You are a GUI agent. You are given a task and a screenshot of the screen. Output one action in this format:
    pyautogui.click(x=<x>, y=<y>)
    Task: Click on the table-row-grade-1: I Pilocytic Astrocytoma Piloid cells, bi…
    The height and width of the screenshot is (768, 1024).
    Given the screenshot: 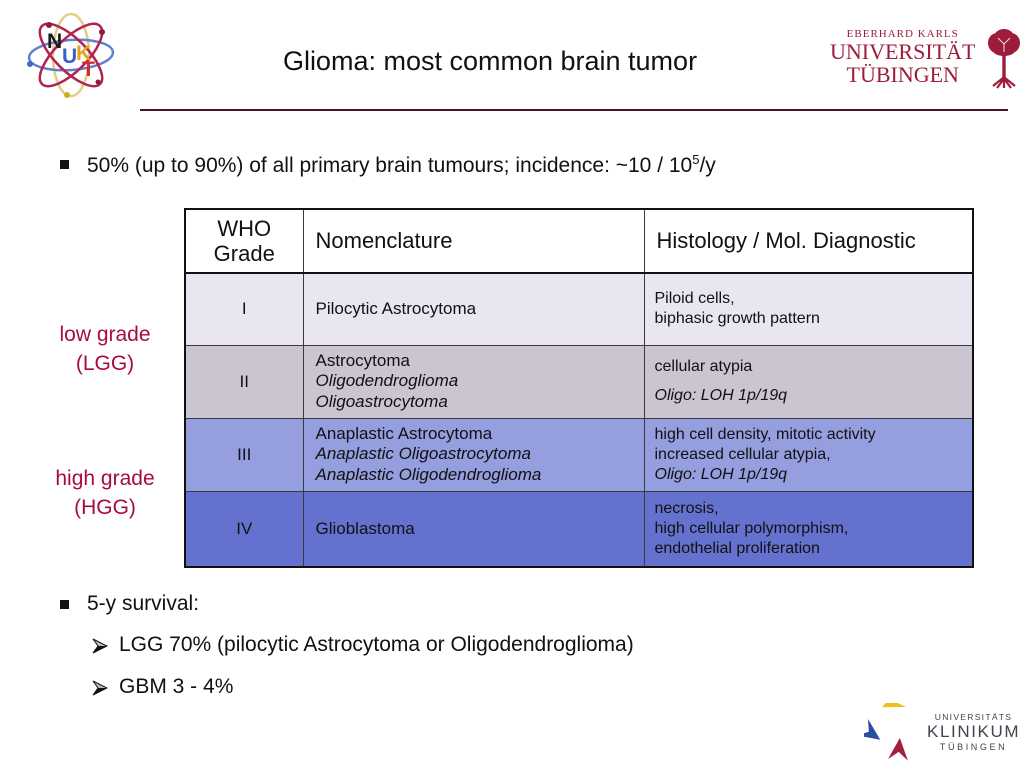 What is the action you would take?
    pyautogui.click(x=579, y=309)
    